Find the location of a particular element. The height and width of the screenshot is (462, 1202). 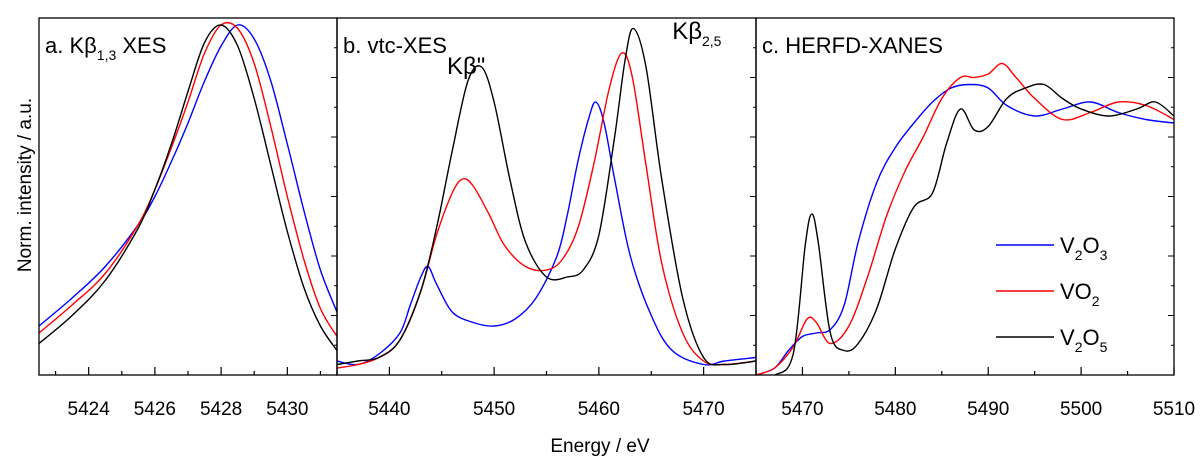

panel-title-subscript: 1,3 is located at coordinates (107, 55).